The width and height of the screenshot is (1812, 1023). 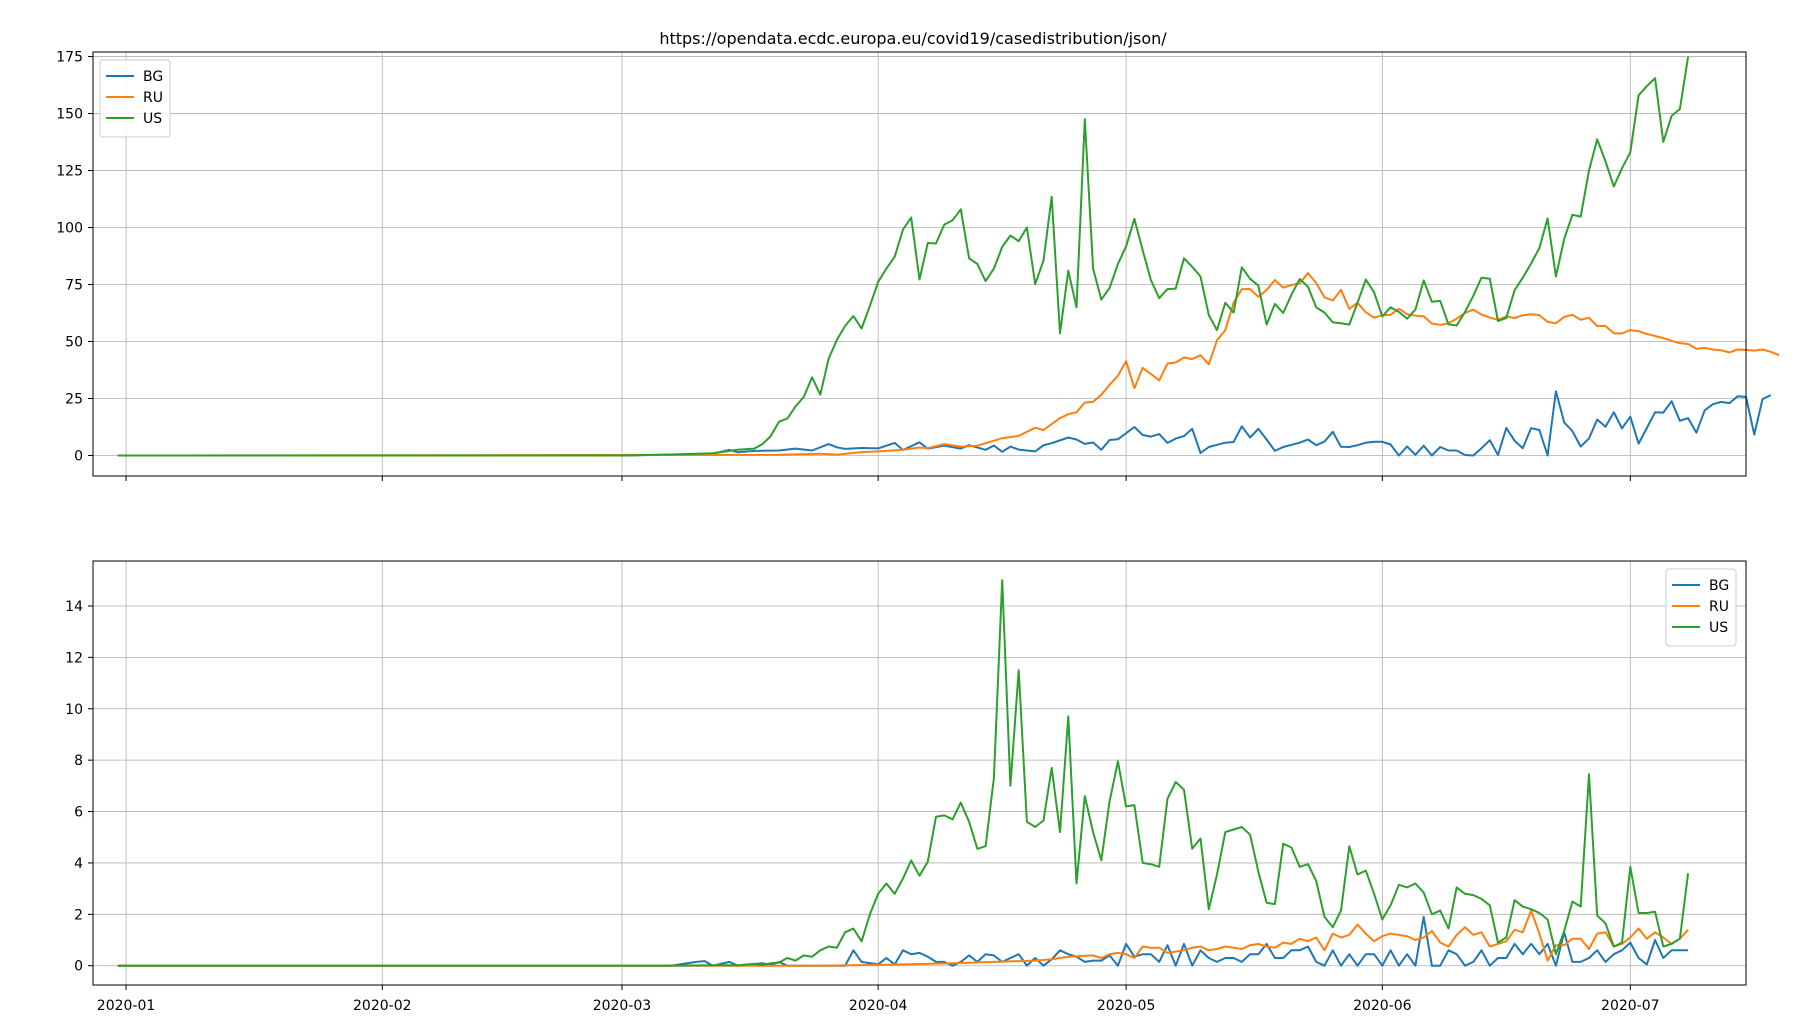 What do you see at coordinates (1126, 1006) in the screenshot?
I see `x-tick-label: 2020-05` at bounding box center [1126, 1006].